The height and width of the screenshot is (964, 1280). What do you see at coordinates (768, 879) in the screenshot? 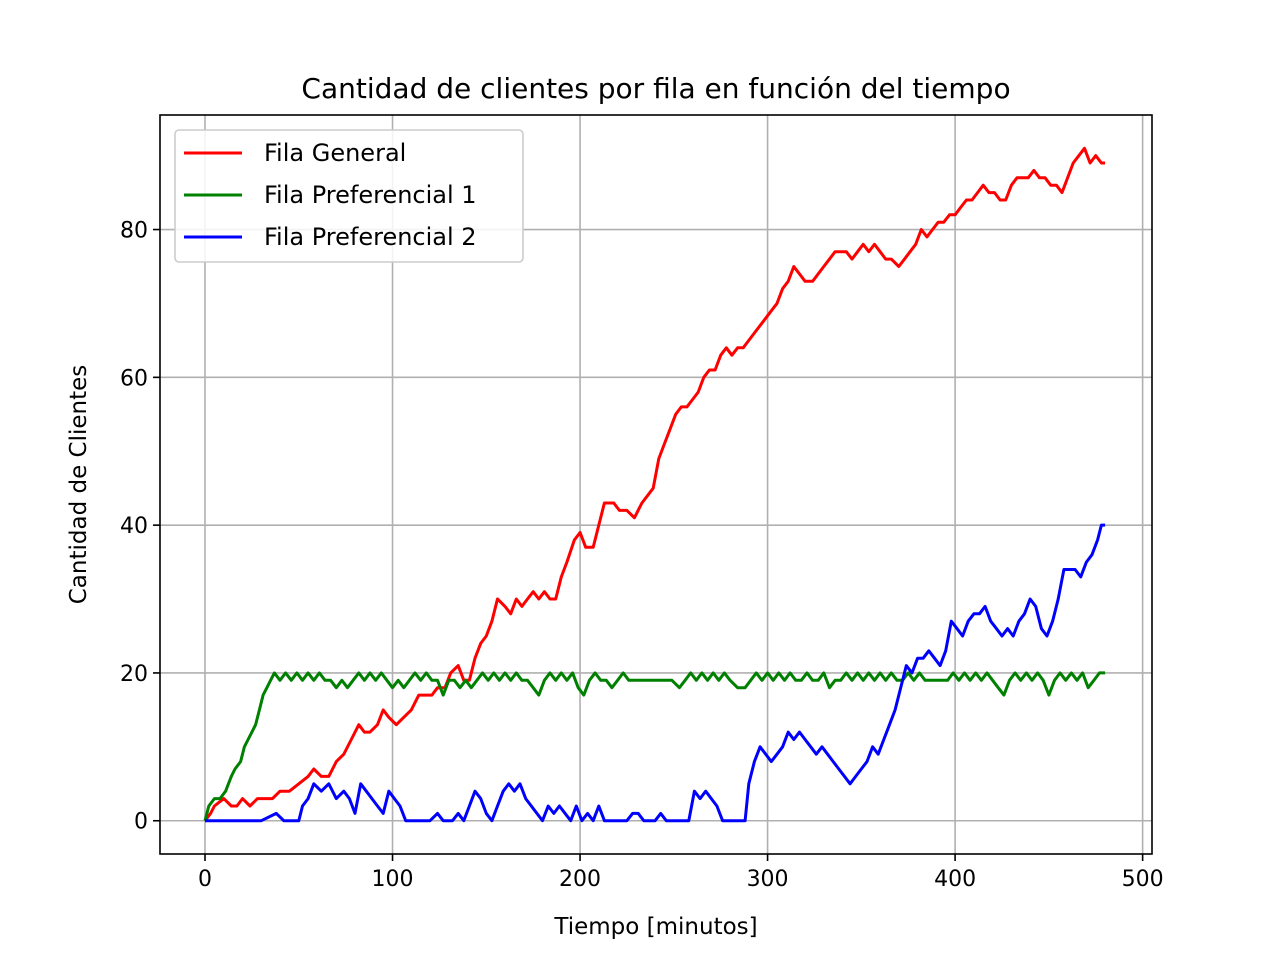
I see `x-tick-label: 300` at bounding box center [768, 879].